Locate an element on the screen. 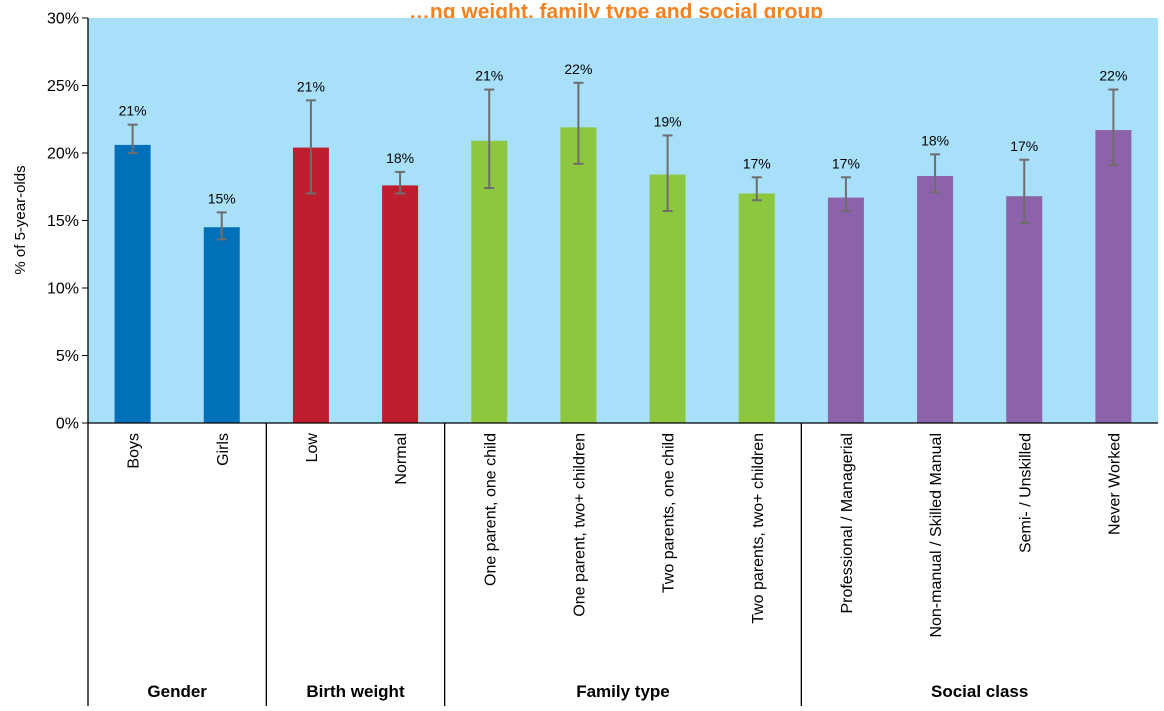  category-label: Girls is located at coordinates (223, 449).